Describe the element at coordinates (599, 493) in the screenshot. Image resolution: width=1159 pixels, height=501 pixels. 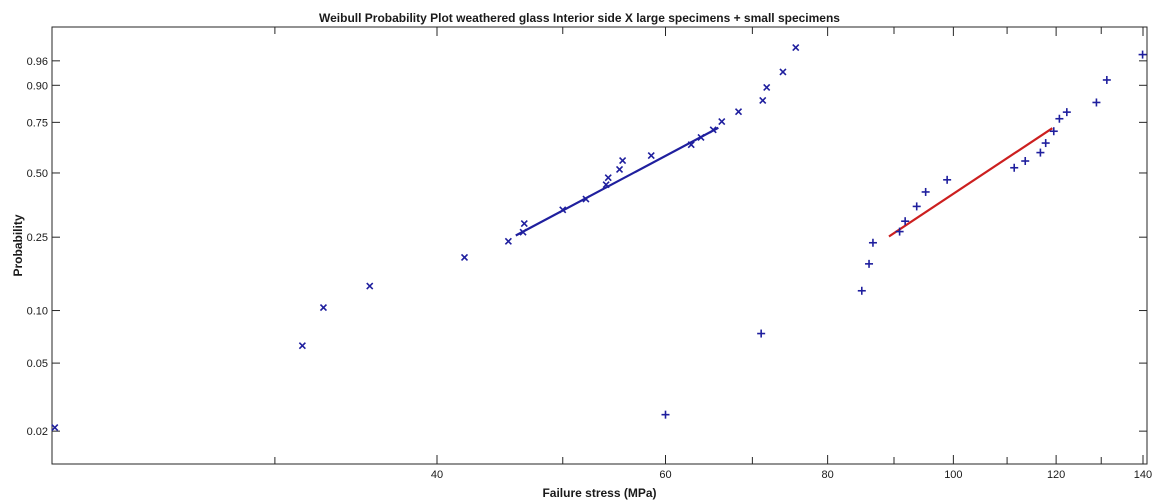
I see `x-axis-title: Failure stress (MPa)` at that location.